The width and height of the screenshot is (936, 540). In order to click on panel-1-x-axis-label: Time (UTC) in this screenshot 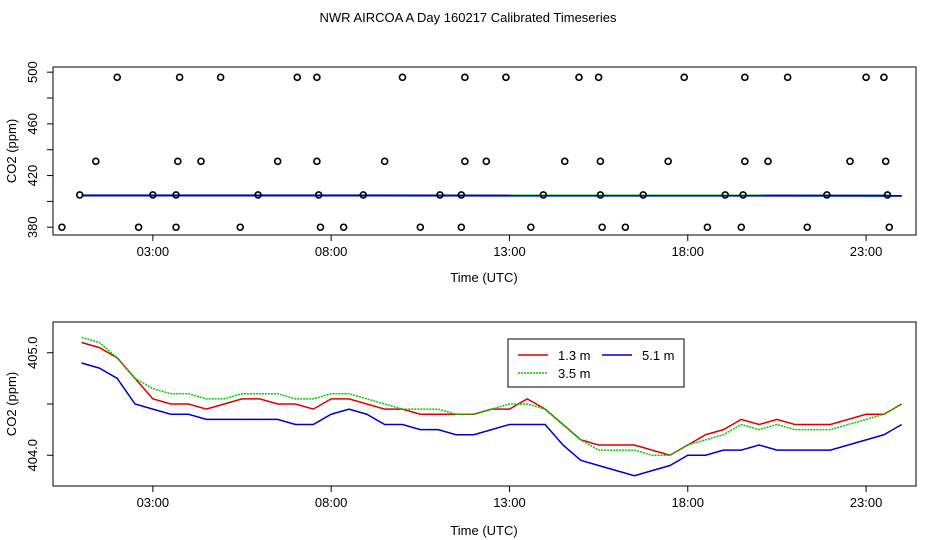, I will do `click(483, 277)`.